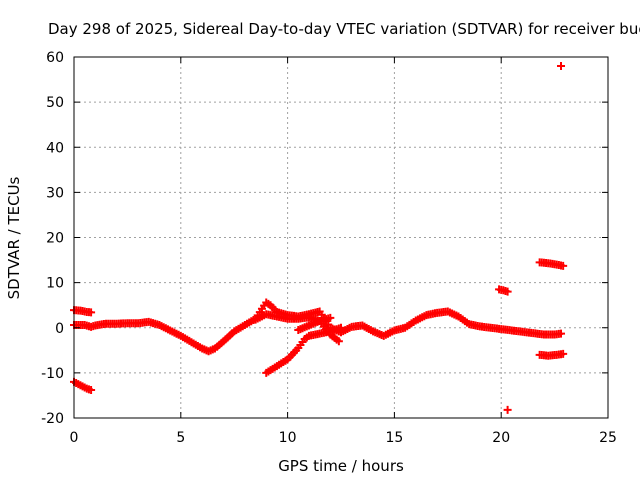  Describe the element at coordinates (394, 438) in the screenshot. I see `x-tick-label: 15` at that location.